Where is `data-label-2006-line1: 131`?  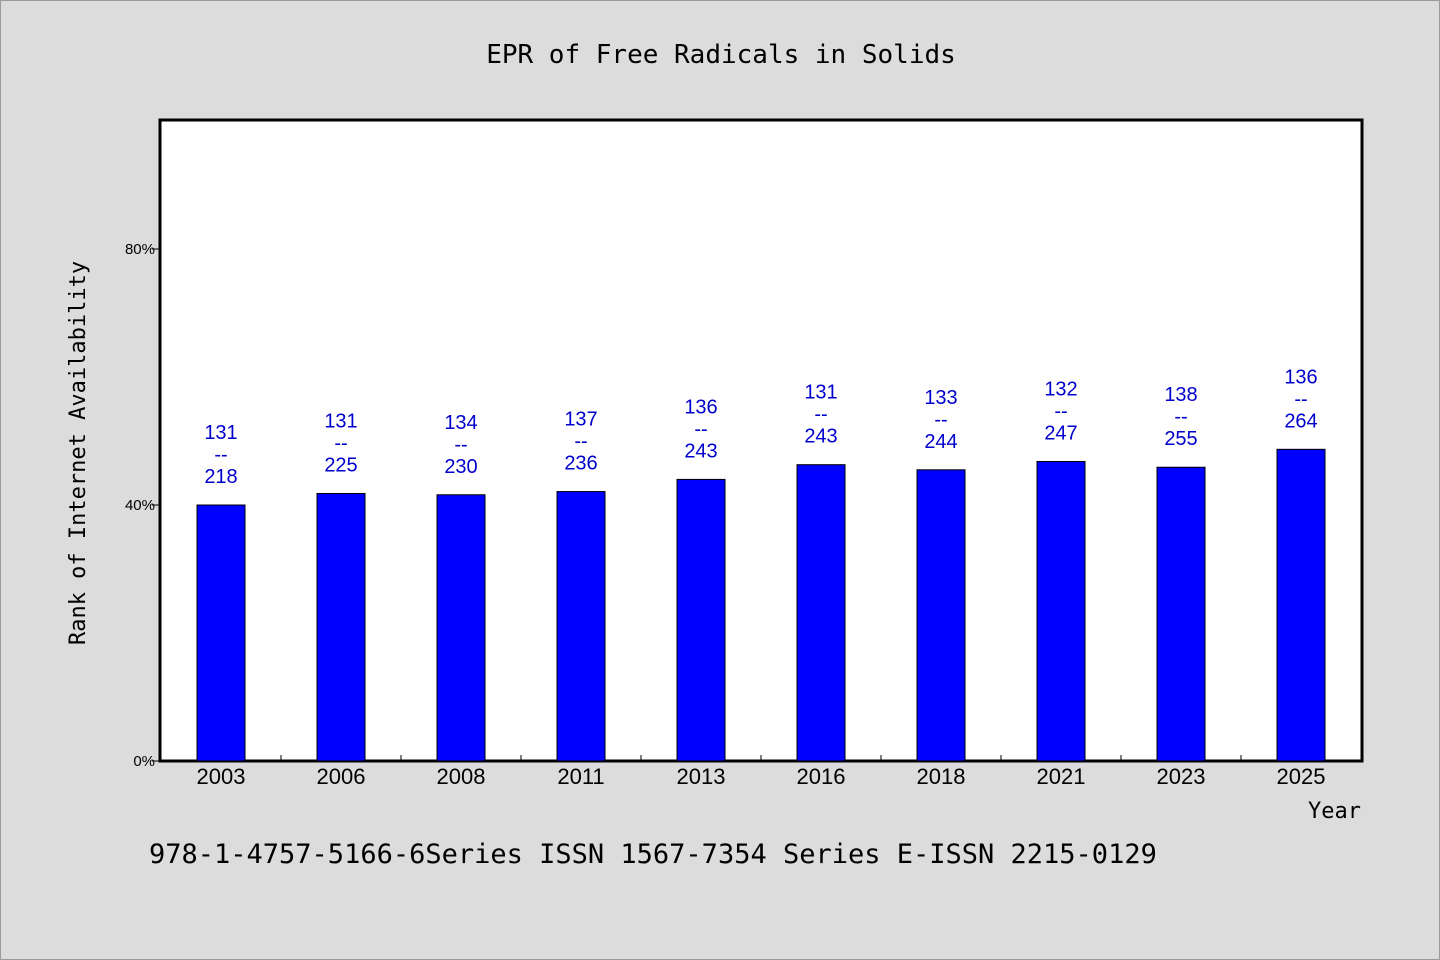 data-label-2006-line1: 131 is located at coordinates (340, 421).